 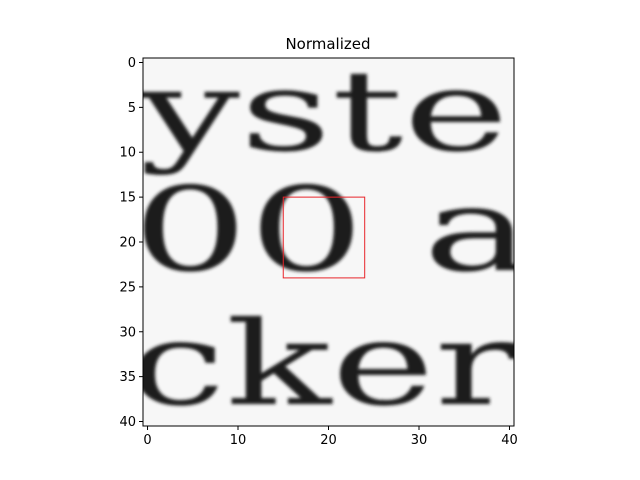 I want to click on y-tick-label: 0, so click(x=132, y=63).